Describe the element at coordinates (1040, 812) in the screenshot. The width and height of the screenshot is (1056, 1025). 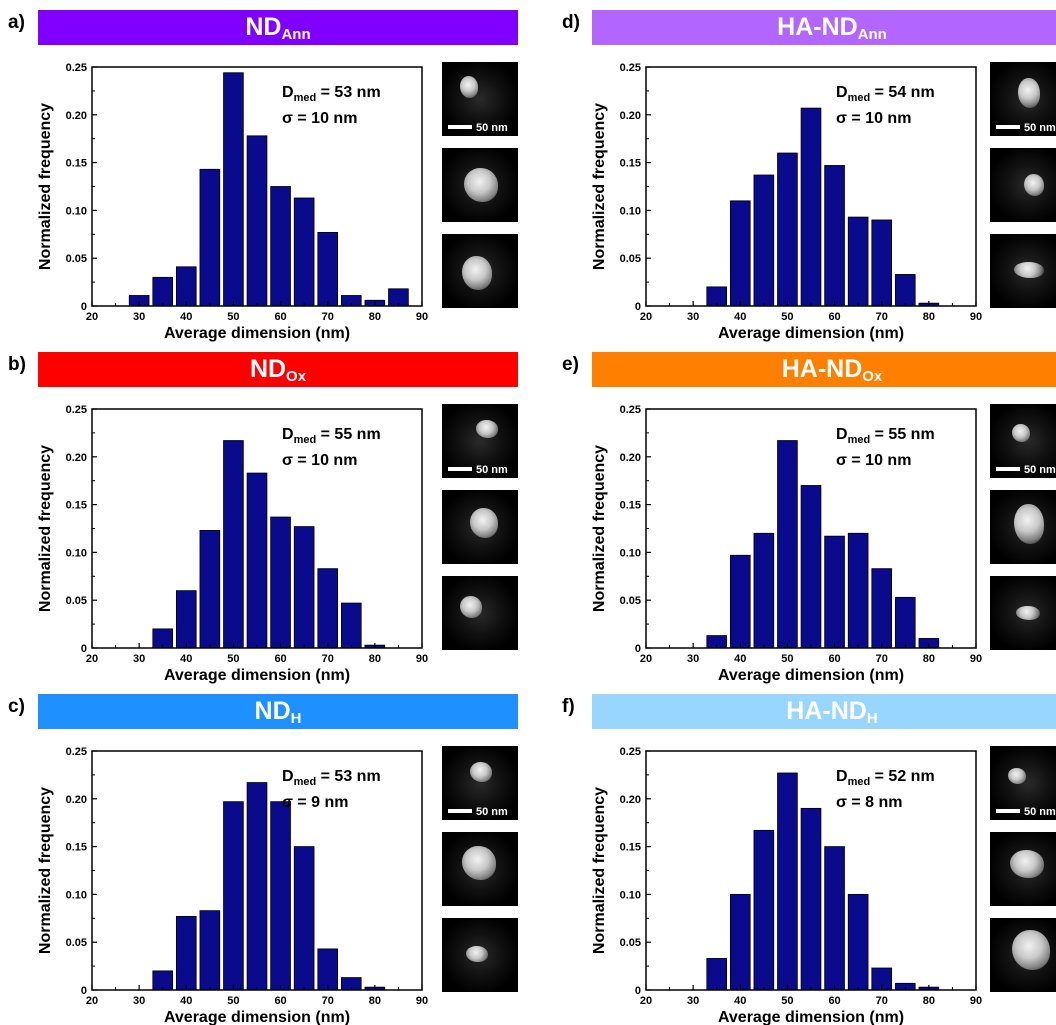
I see `scale-bar-label: 50 nm` at that location.